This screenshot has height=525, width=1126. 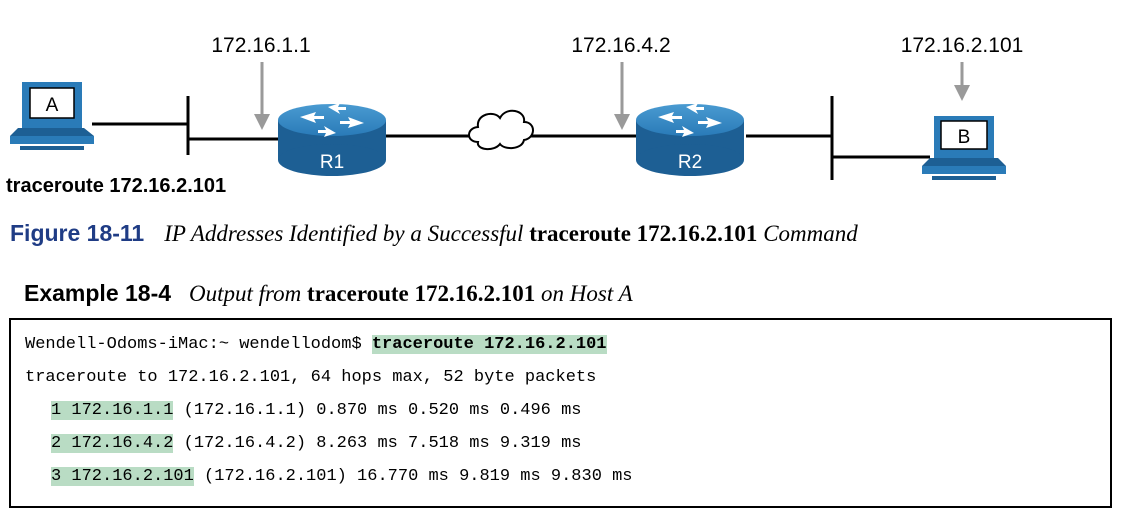 I want to click on command-label: traceroute 172.16.2.101, so click(x=116, y=186).